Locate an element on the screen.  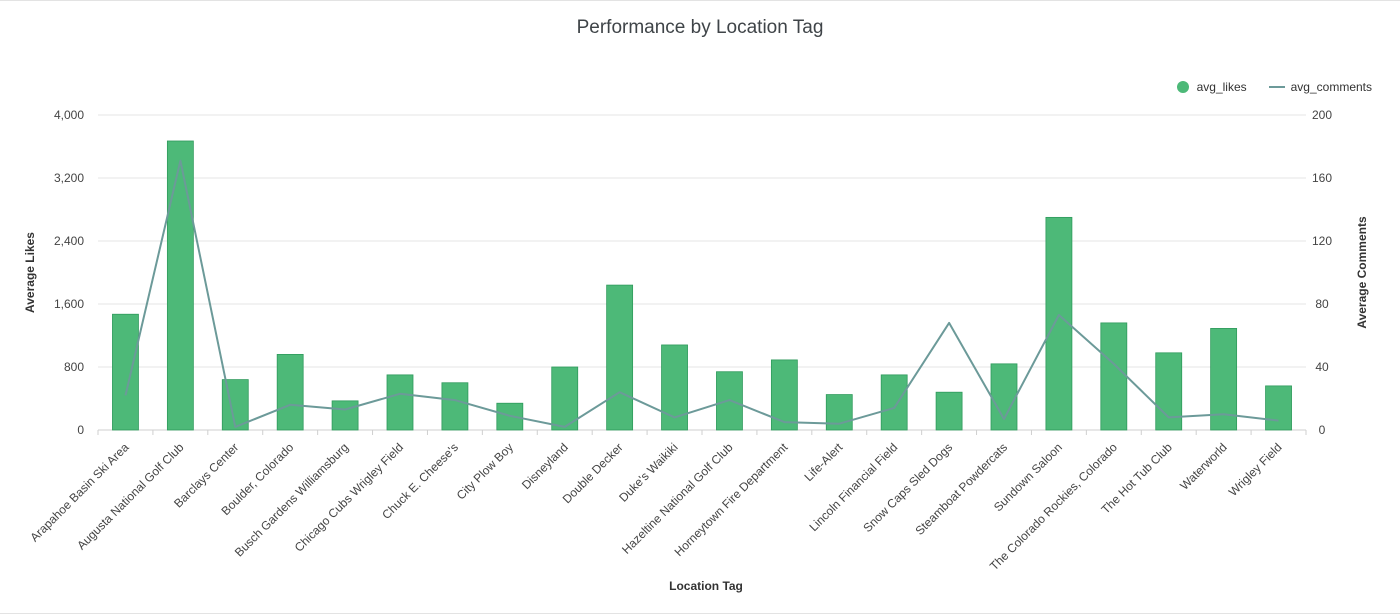
y2-tick-label: 160 is located at coordinates (1322, 178).